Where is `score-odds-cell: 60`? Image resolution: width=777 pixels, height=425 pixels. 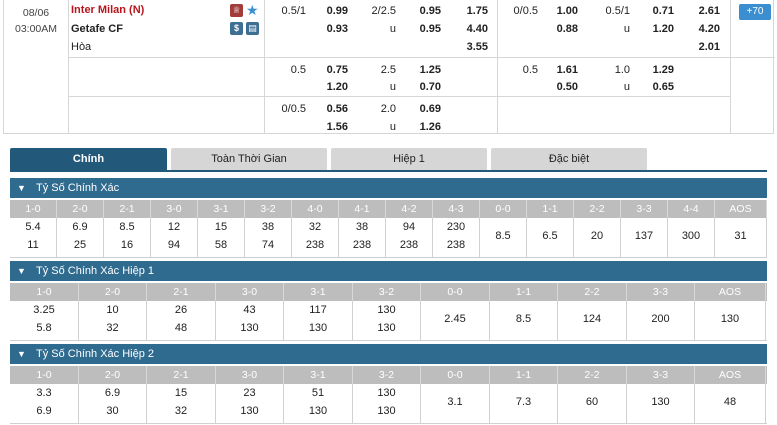 score-odds-cell: 60 is located at coordinates (592, 404).